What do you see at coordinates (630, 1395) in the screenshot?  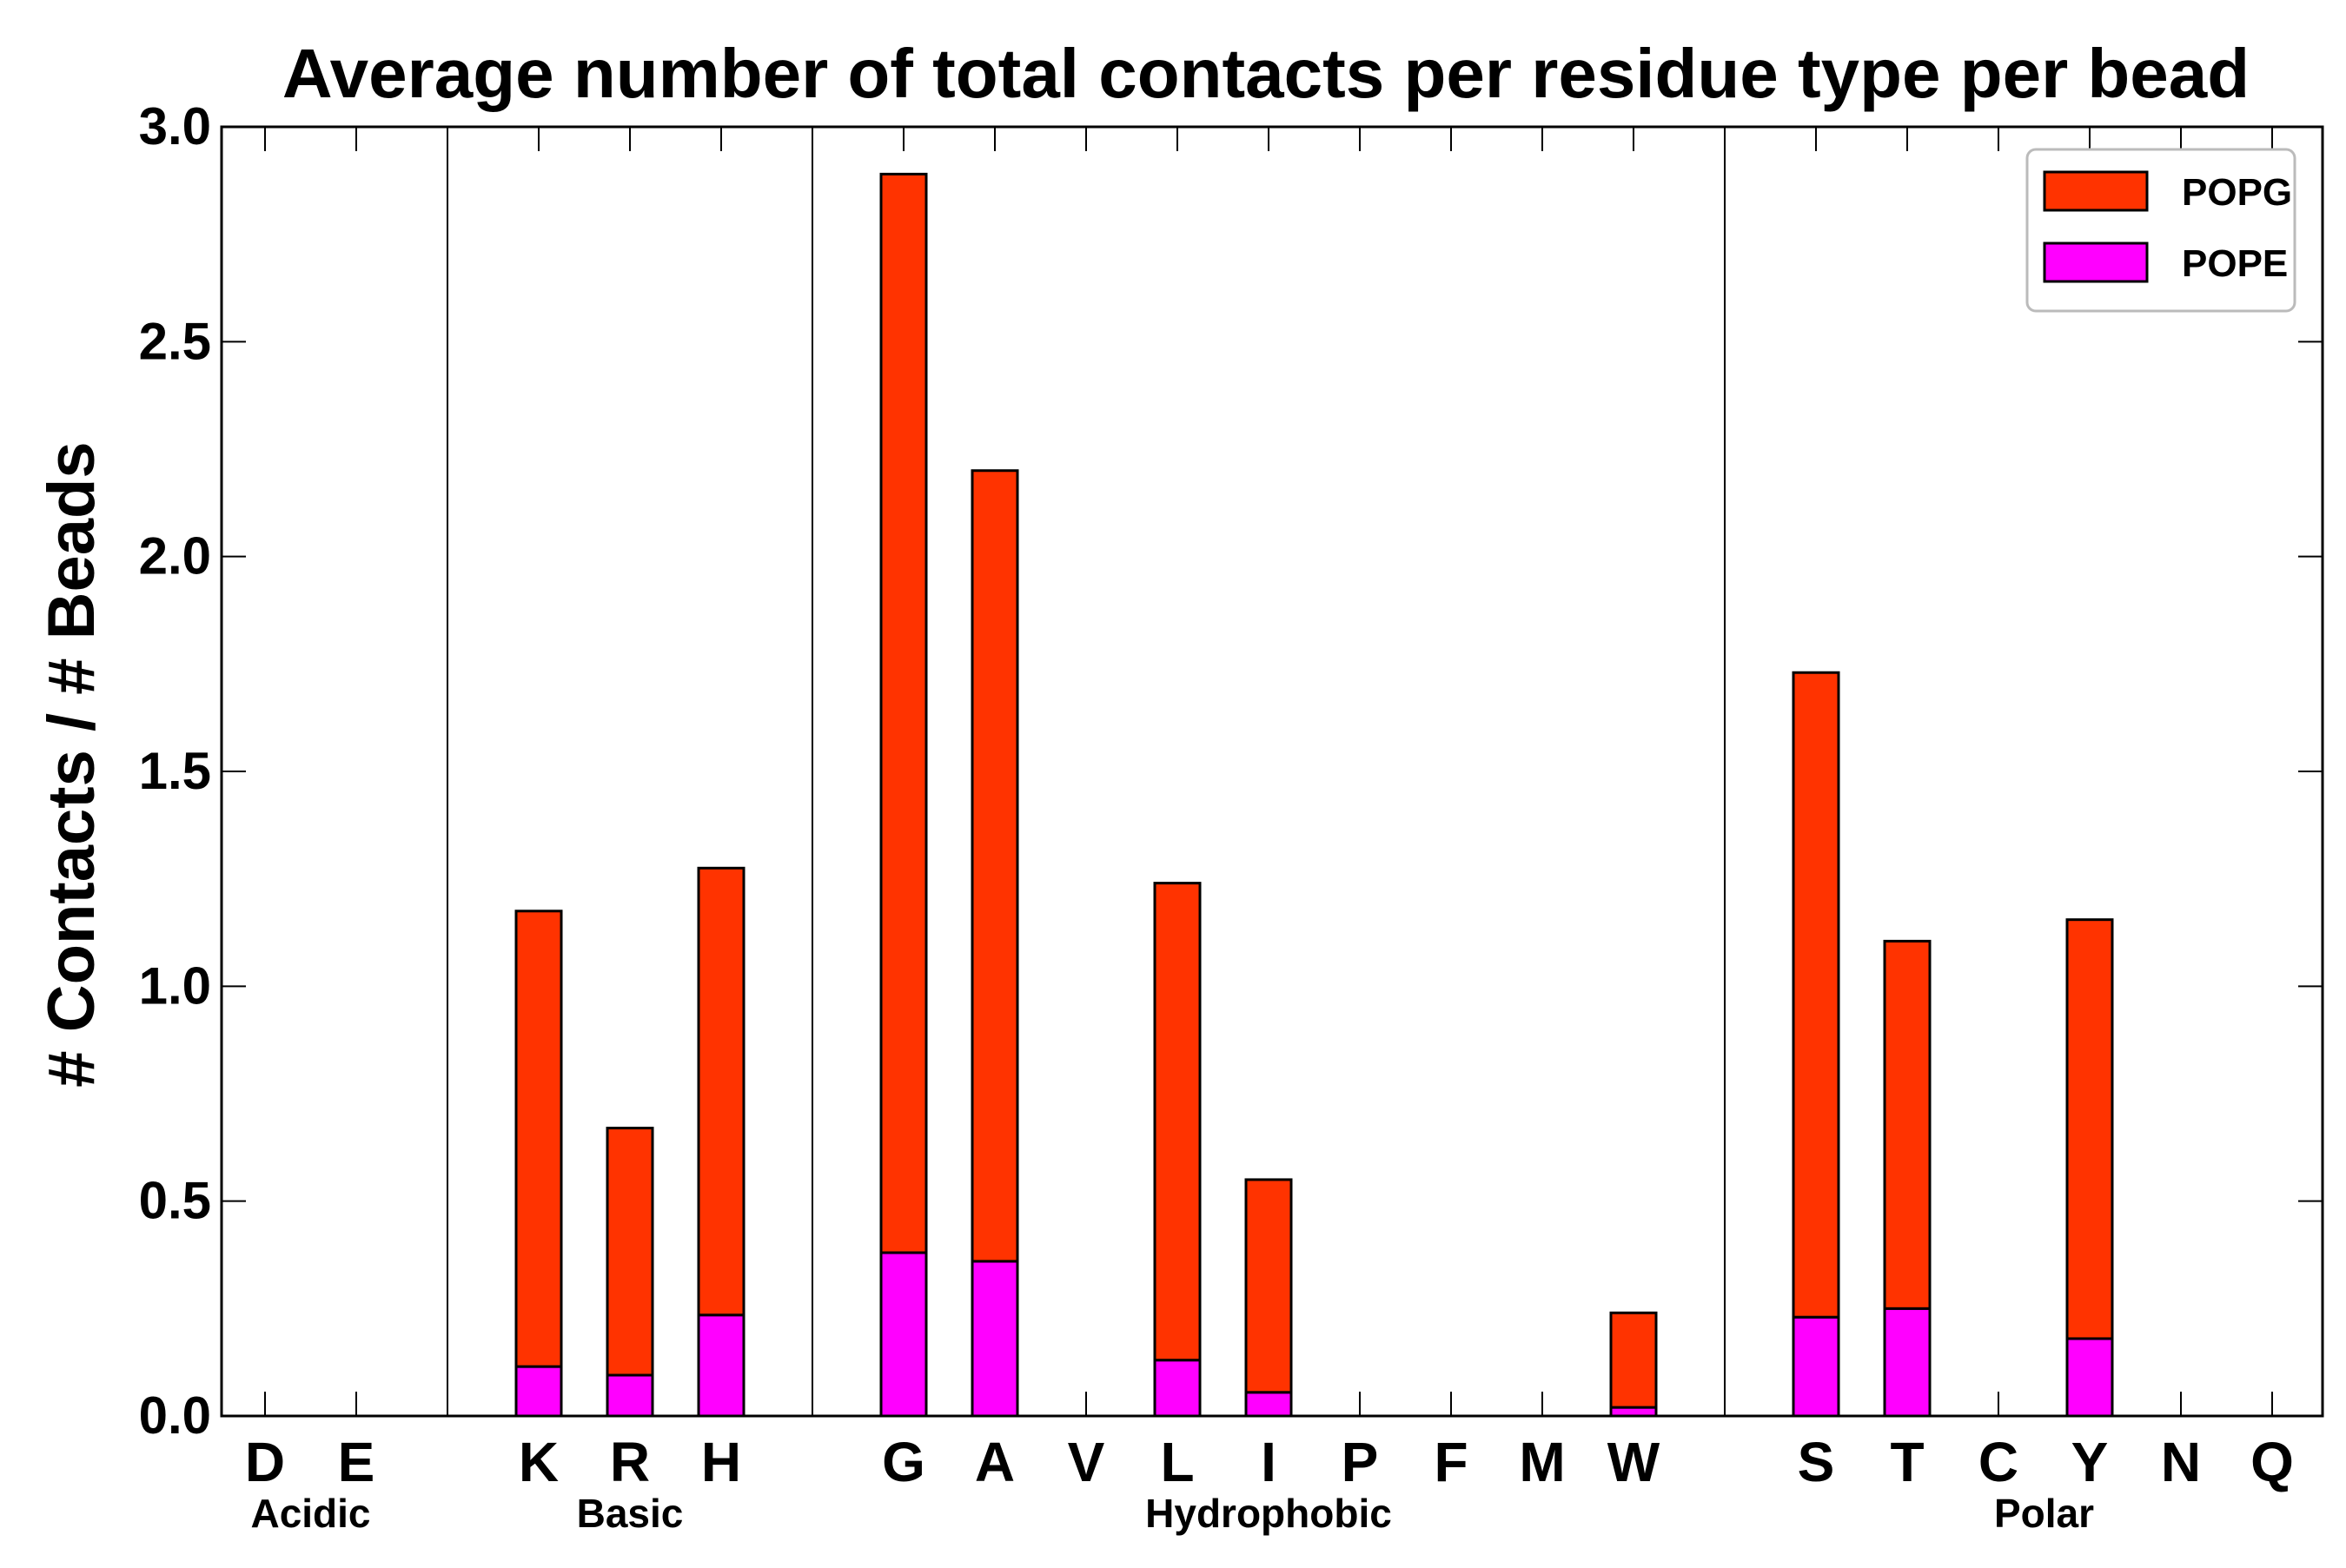 I see `bar-pope-R` at bounding box center [630, 1395].